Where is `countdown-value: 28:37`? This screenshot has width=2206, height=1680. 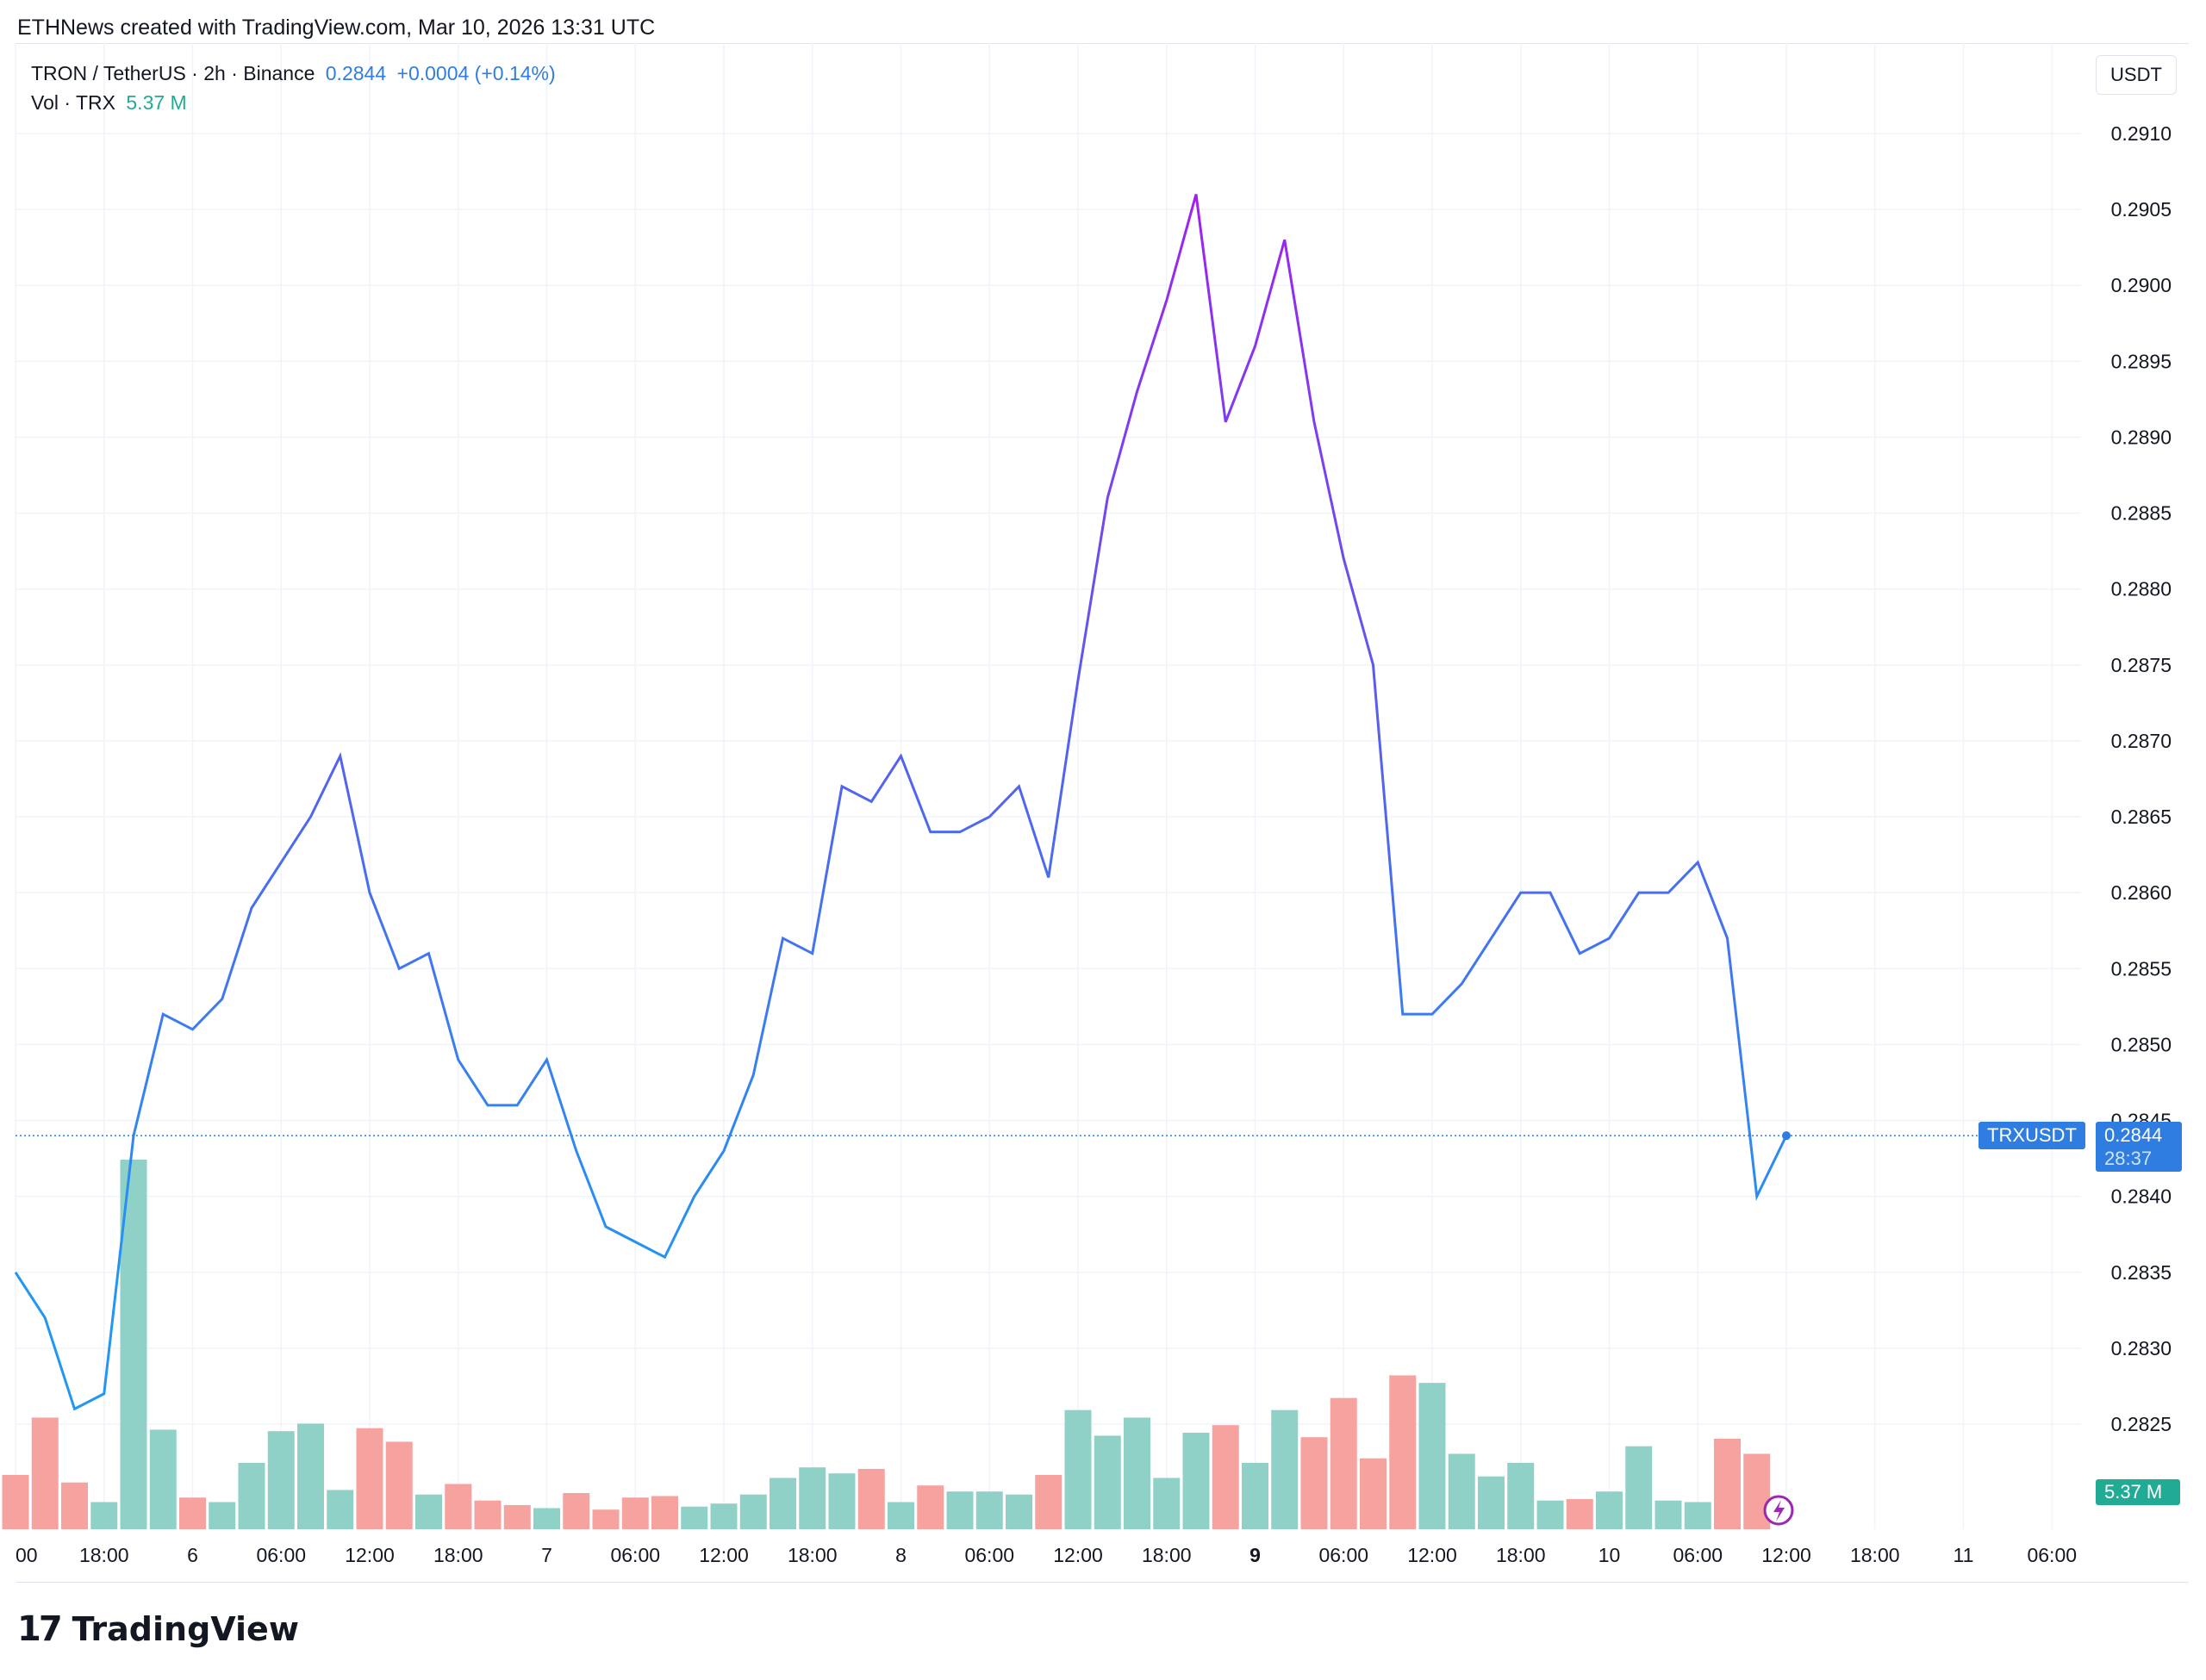
countdown-value: 28:37 is located at coordinates (2128, 1158).